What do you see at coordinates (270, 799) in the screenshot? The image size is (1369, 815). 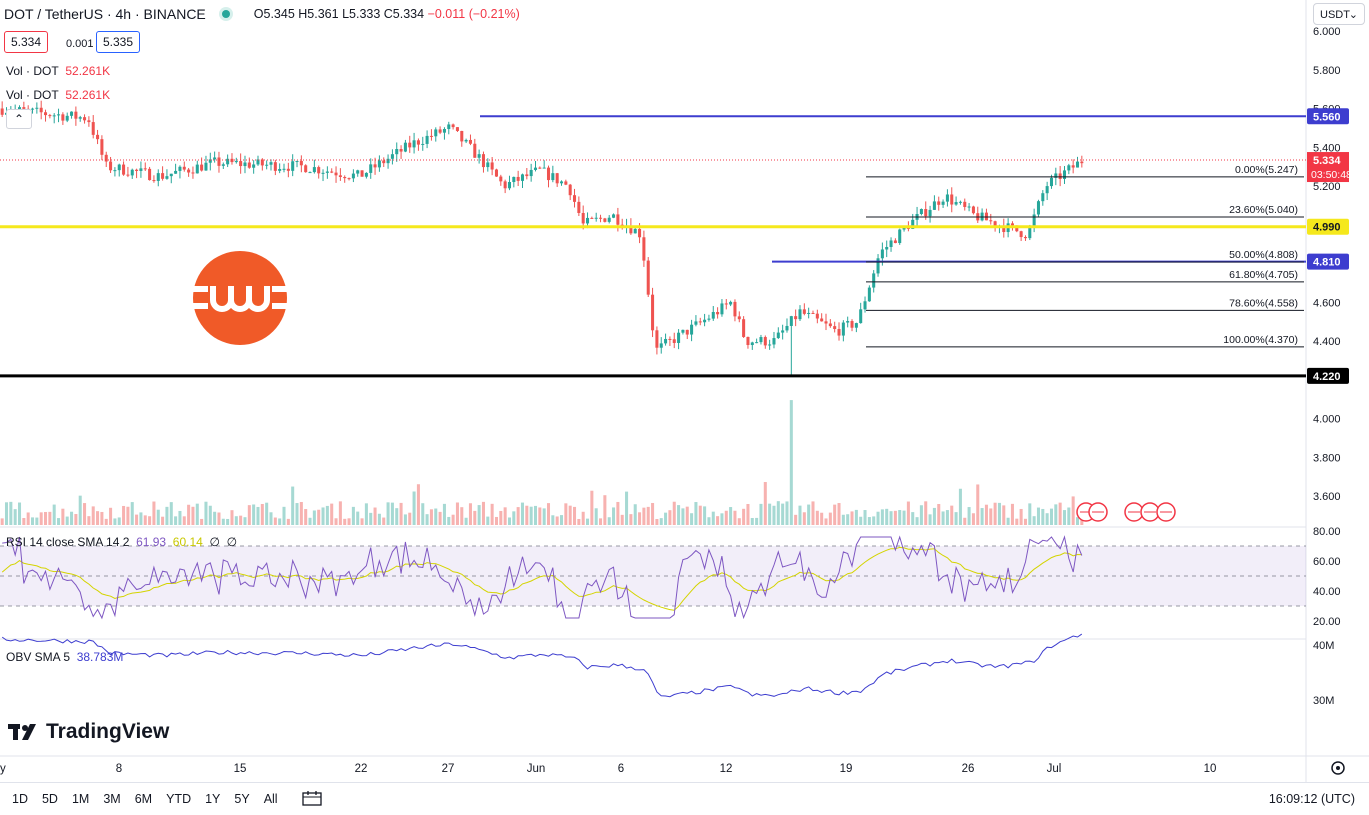 I see `timeframe-all: All` at bounding box center [270, 799].